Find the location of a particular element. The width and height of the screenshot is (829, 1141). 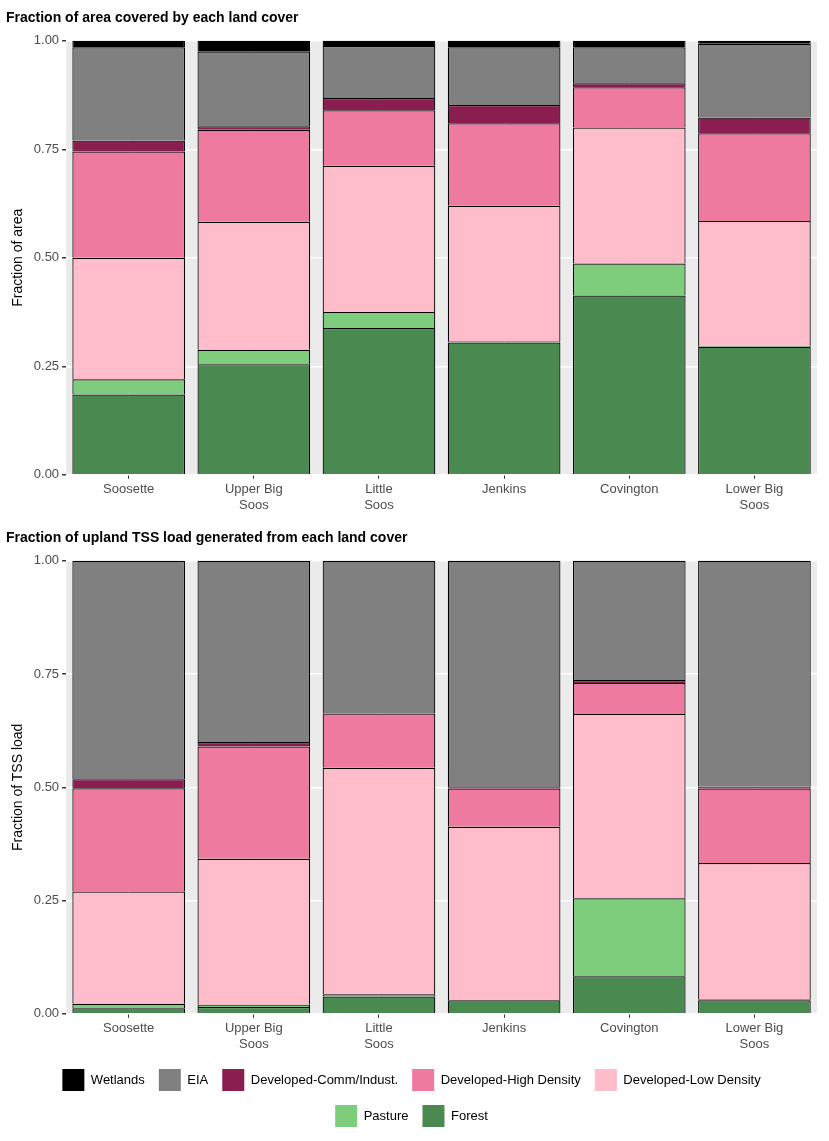

y-axis-title: Fraction of TSS load is located at coordinates (17, 787).